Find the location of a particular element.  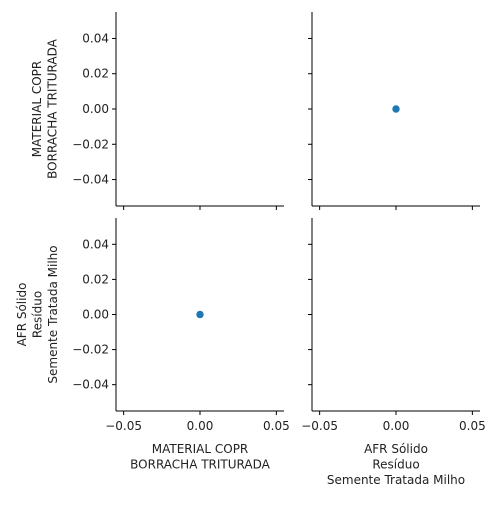

y-axis-label: BORRACHA TRITURADA is located at coordinates (53, 108).